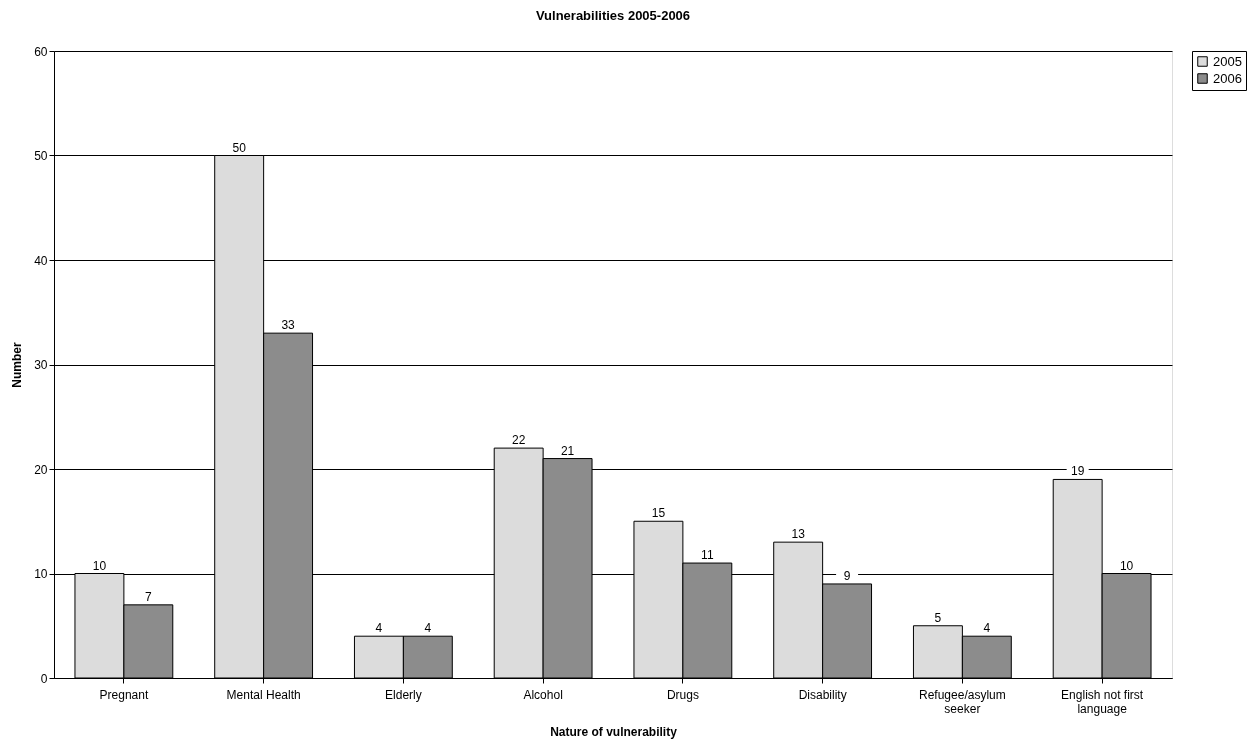 The width and height of the screenshot is (1257, 747). Describe the element at coordinates (148, 596) in the screenshot. I see `data-label: 7` at that location.